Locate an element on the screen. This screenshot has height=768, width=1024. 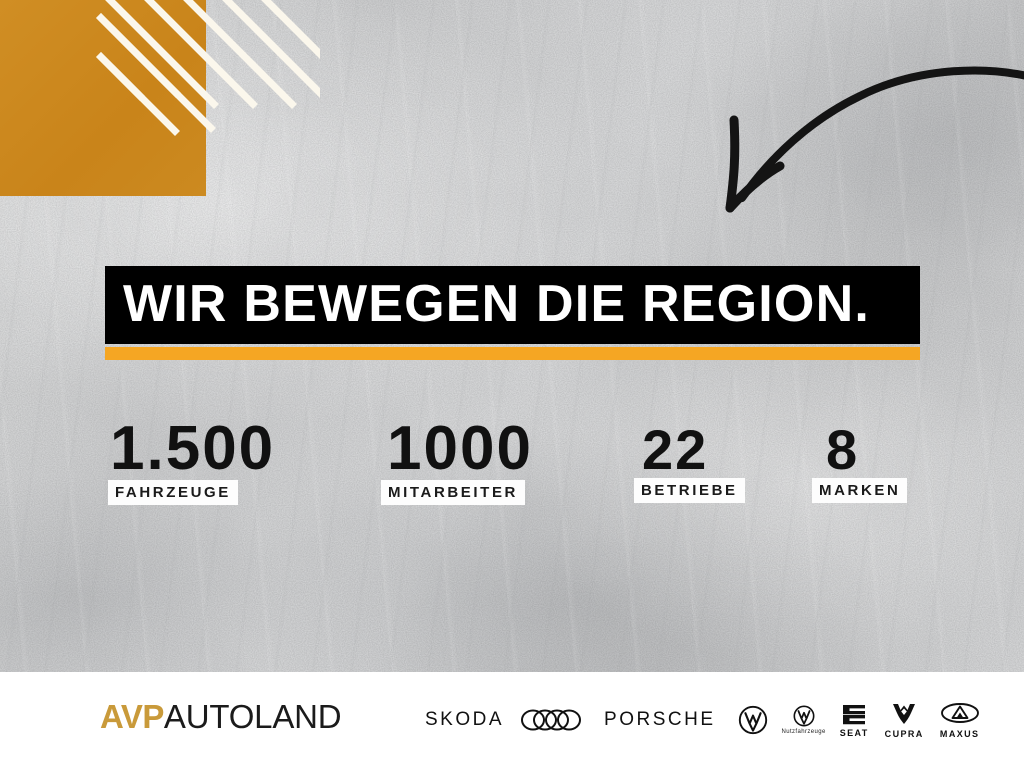
stat-label: BETRIEBE is located at coordinates (689, 490).